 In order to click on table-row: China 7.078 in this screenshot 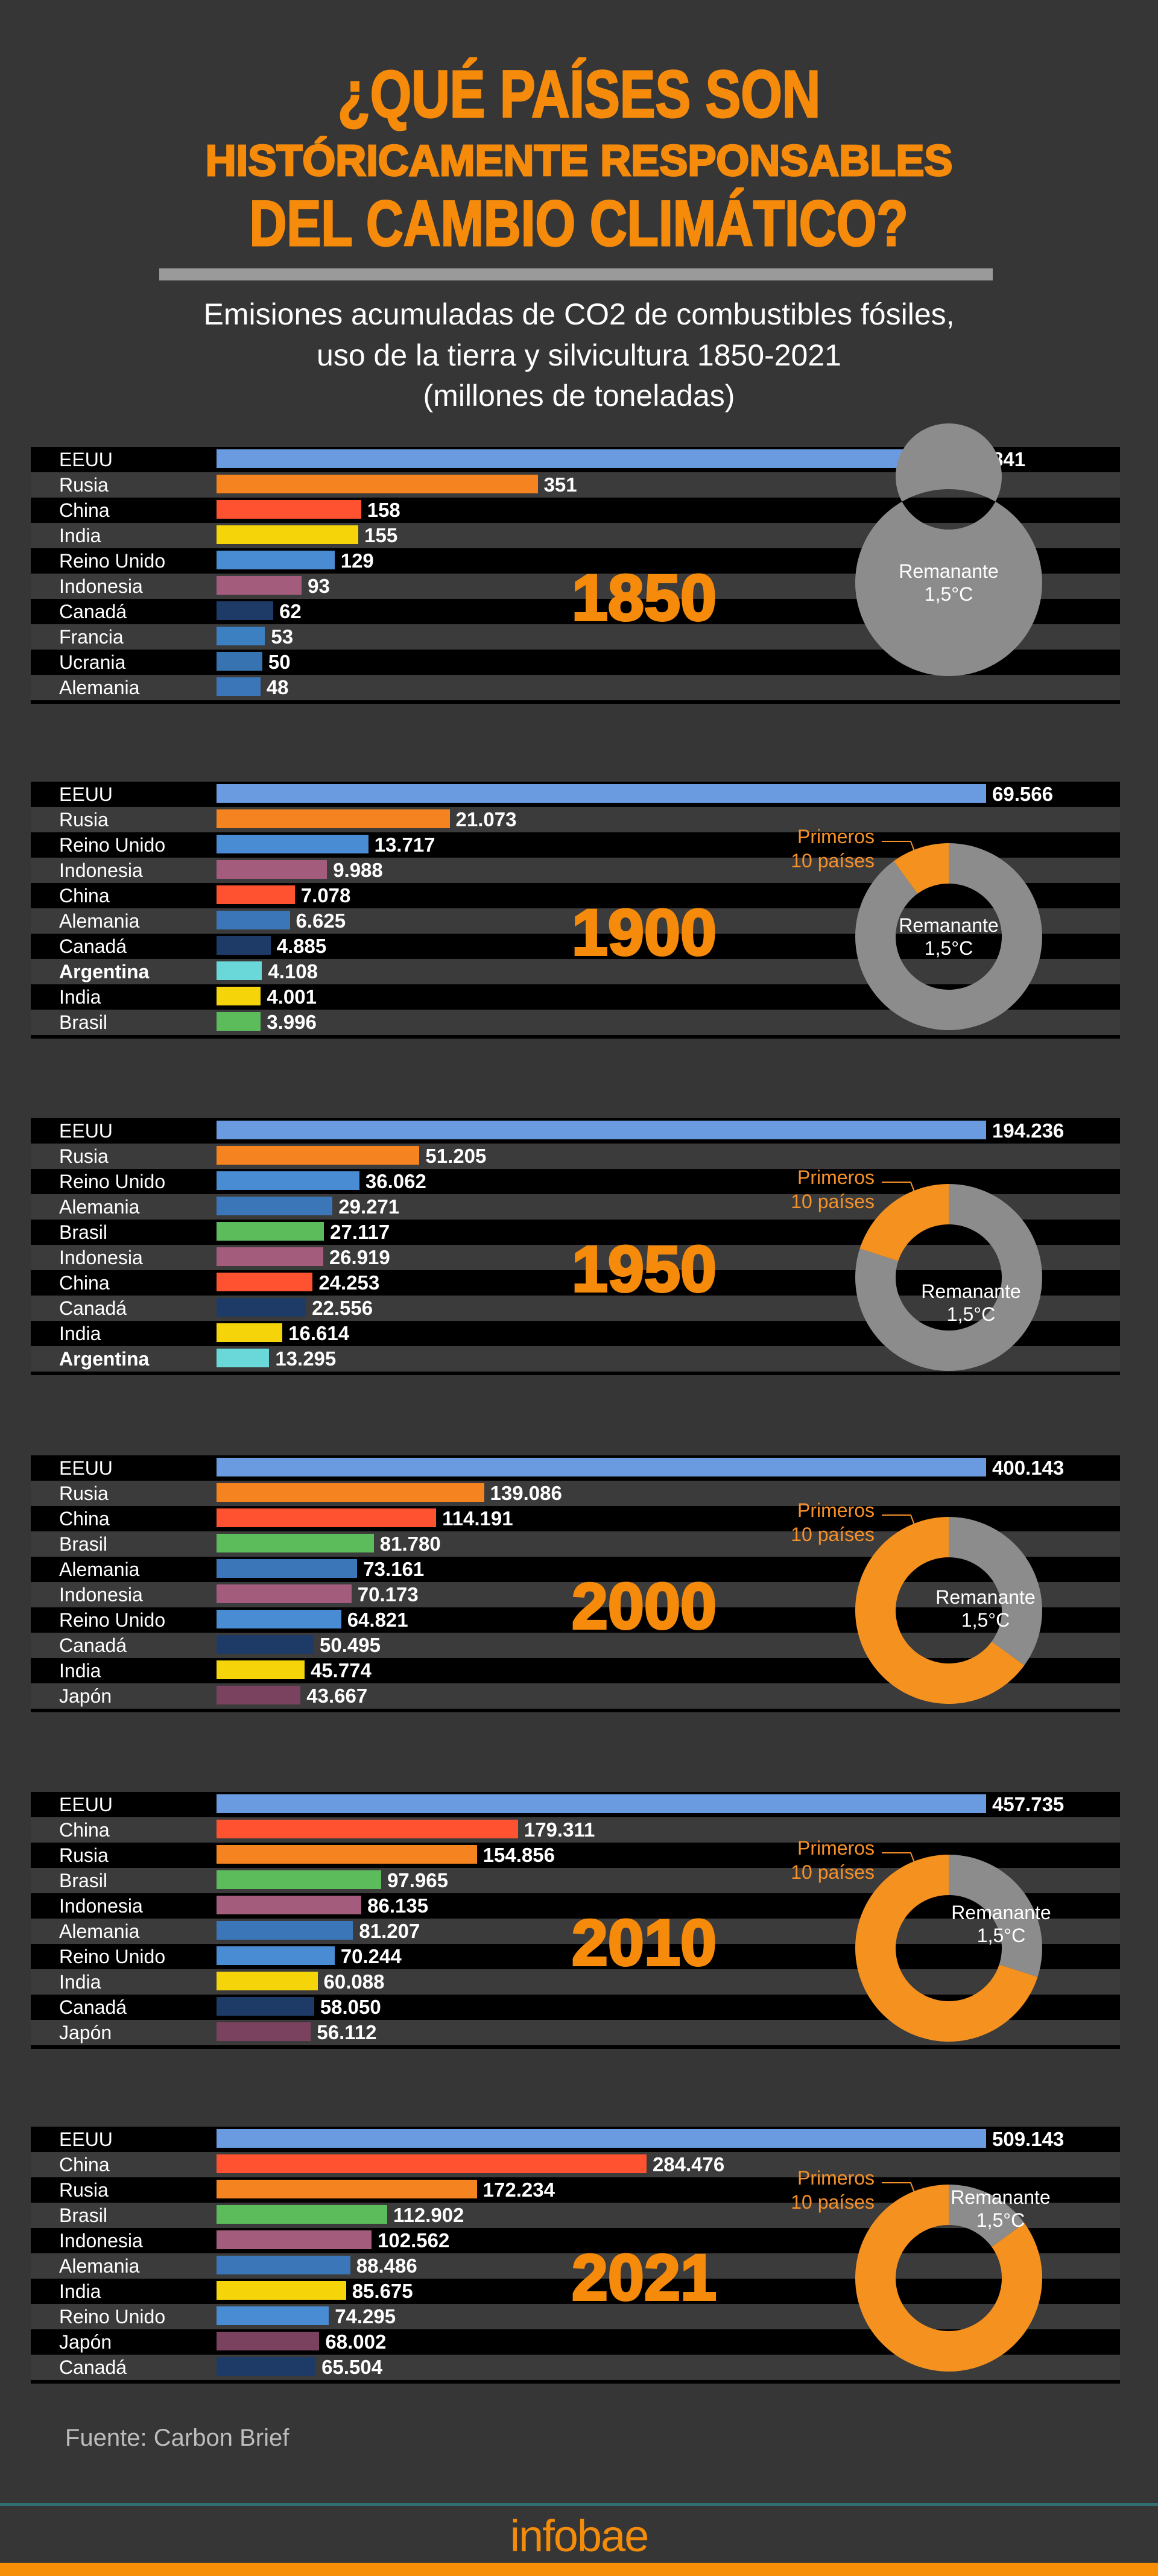, I will do `click(575, 895)`.